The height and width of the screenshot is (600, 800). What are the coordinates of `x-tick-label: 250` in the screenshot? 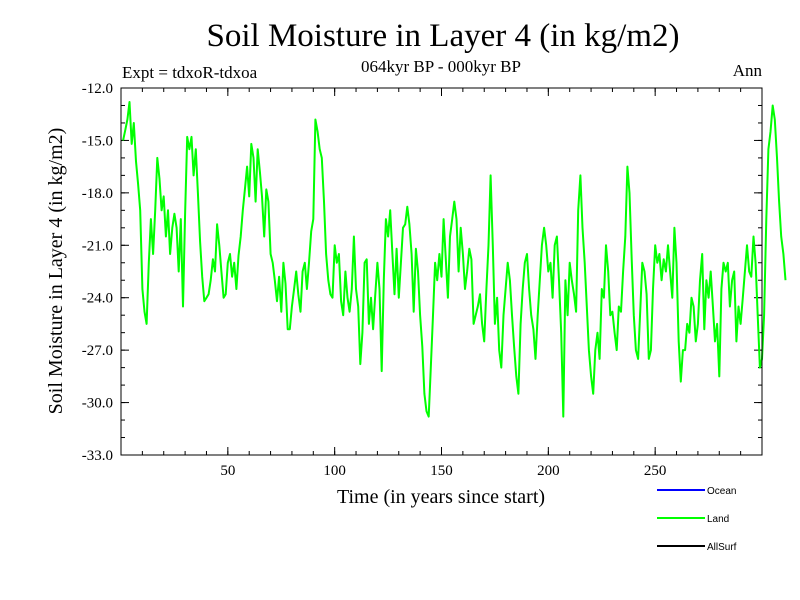 It's located at (655, 471).